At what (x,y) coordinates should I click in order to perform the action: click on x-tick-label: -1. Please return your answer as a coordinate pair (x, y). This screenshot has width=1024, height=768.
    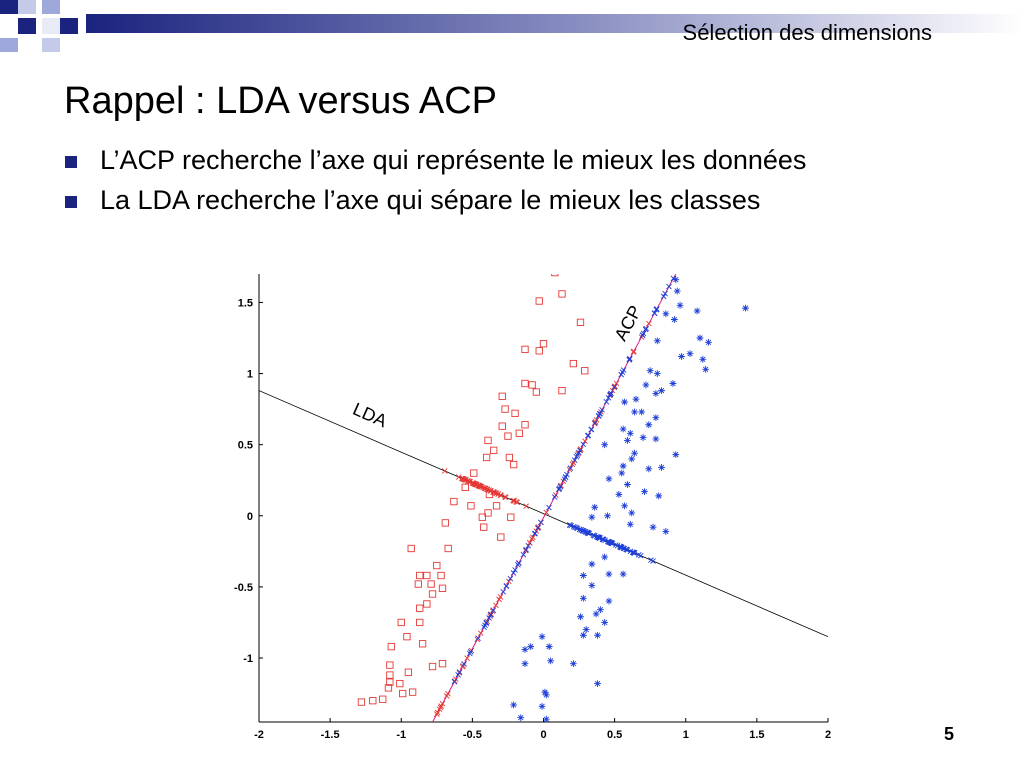
    Looking at the image, I should click on (401, 735).